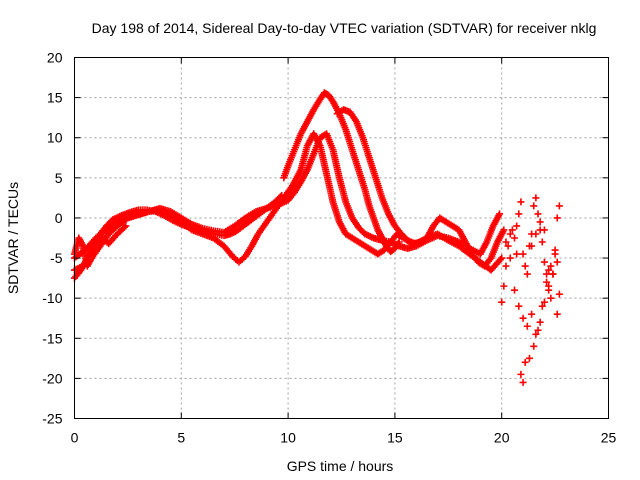  What do you see at coordinates (340, 466) in the screenshot?
I see `x-axis-label: GPS time / hours` at bounding box center [340, 466].